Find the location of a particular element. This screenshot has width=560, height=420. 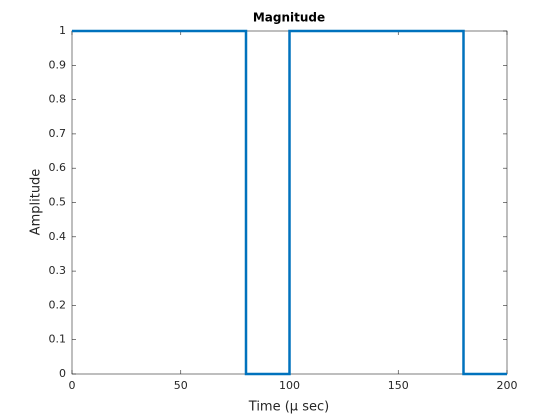

x-tick-label: 150 is located at coordinates (398, 385).